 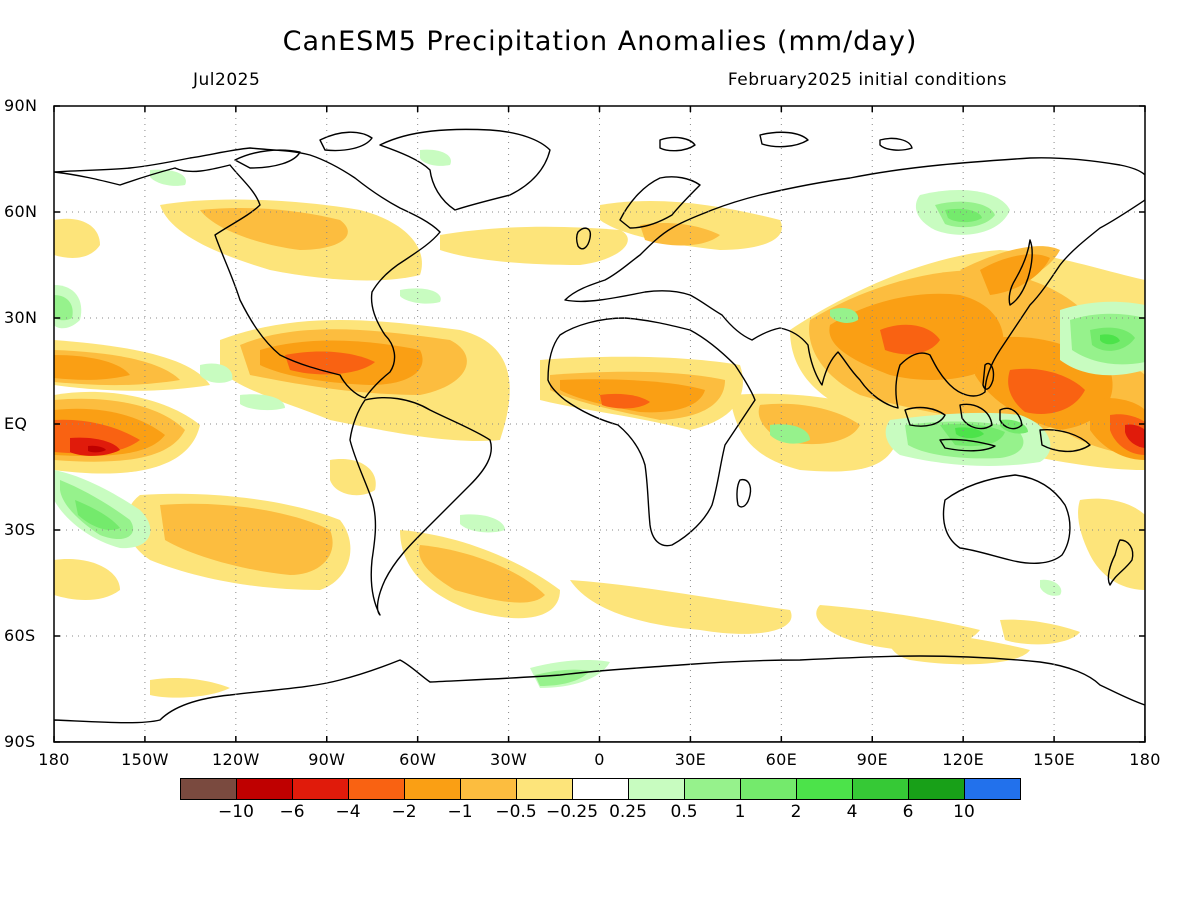 I want to click on colorbar-label: 0.5, so click(x=684, y=812).